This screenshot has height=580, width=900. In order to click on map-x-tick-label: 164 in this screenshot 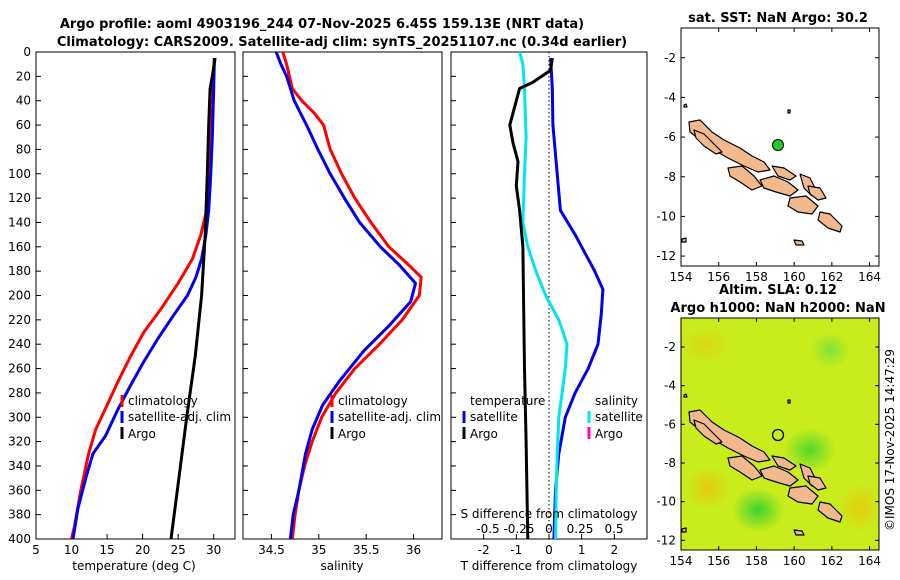, I will do `click(869, 561)`.